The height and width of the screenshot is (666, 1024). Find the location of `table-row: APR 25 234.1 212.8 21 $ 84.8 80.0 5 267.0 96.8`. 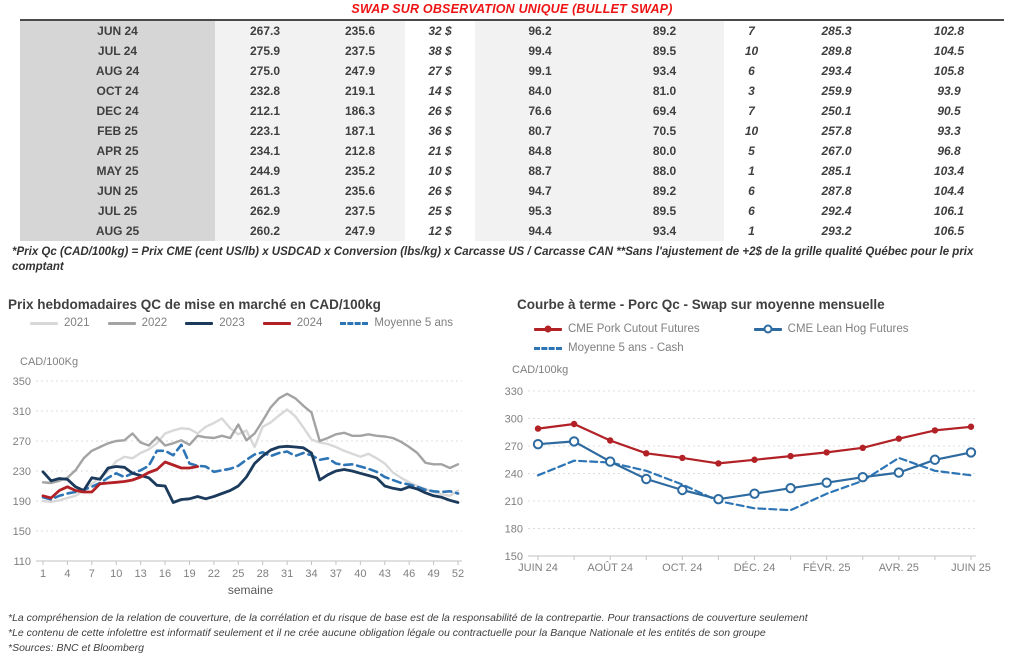

table-row: APR 25 234.1 212.8 21 $ 84.8 80.0 5 267.0 96.8 is located at coordinates (512, 151).